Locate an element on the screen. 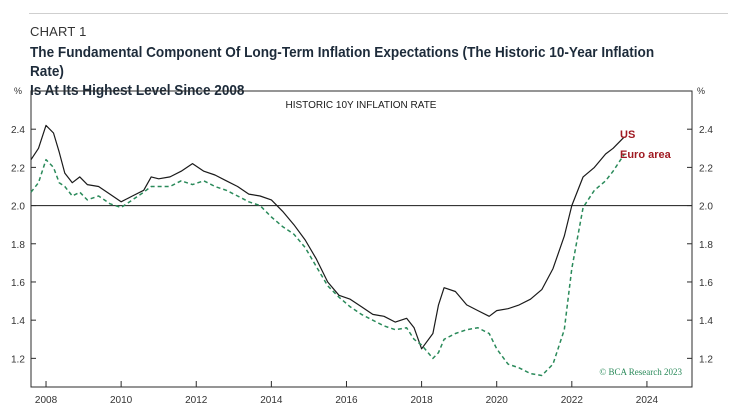 The image size is (736, 418). x-tick-label: 2020 is located at coordinates (497, 400).